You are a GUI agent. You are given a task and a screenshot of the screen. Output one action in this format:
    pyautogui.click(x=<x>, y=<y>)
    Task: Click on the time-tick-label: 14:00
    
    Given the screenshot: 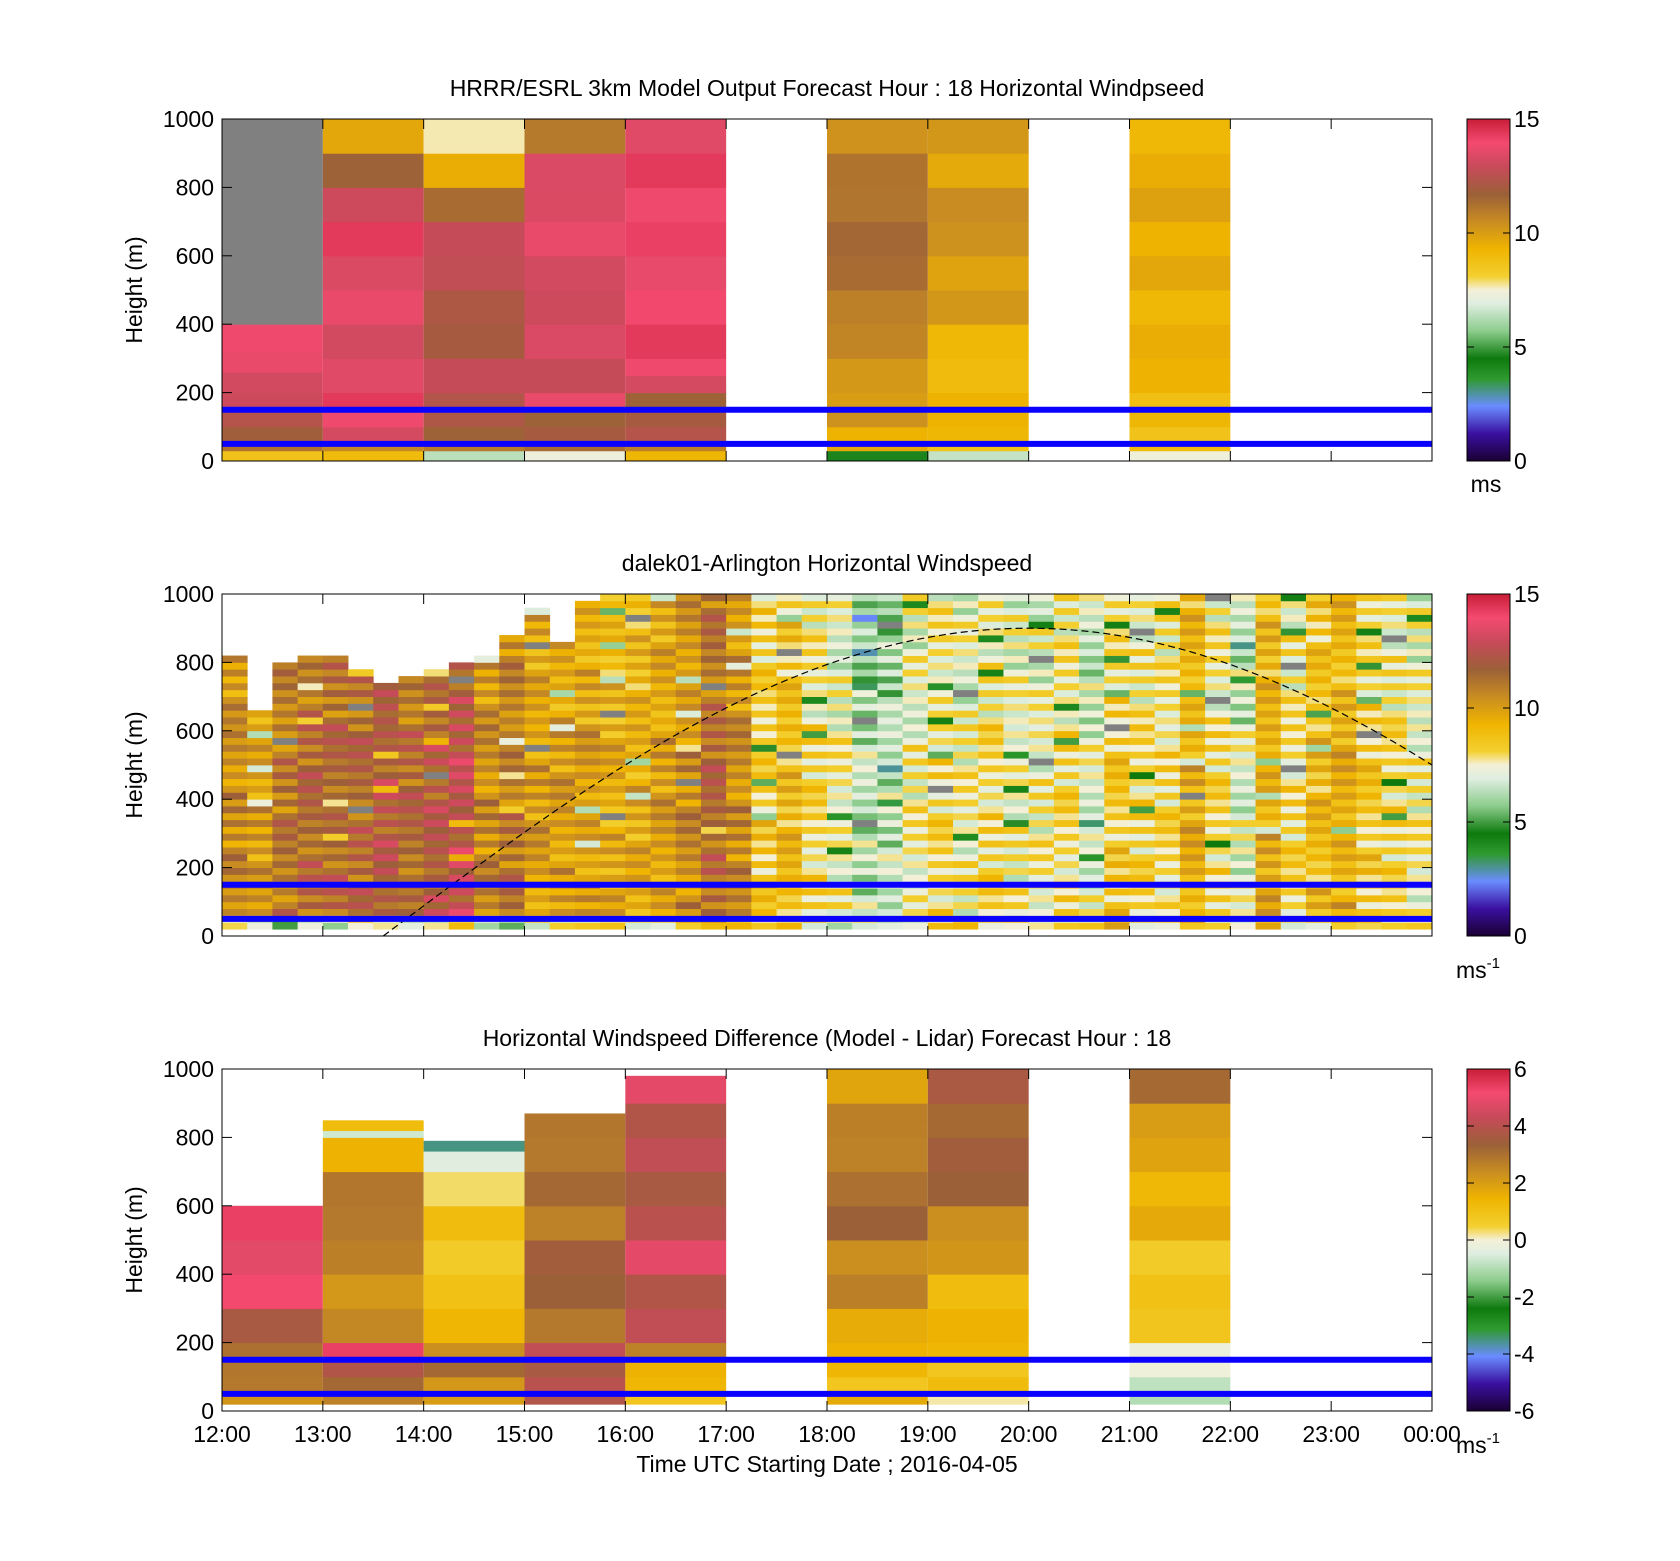 What is the action you would take?
    pyautogui.click(x=424, y=1434)
    